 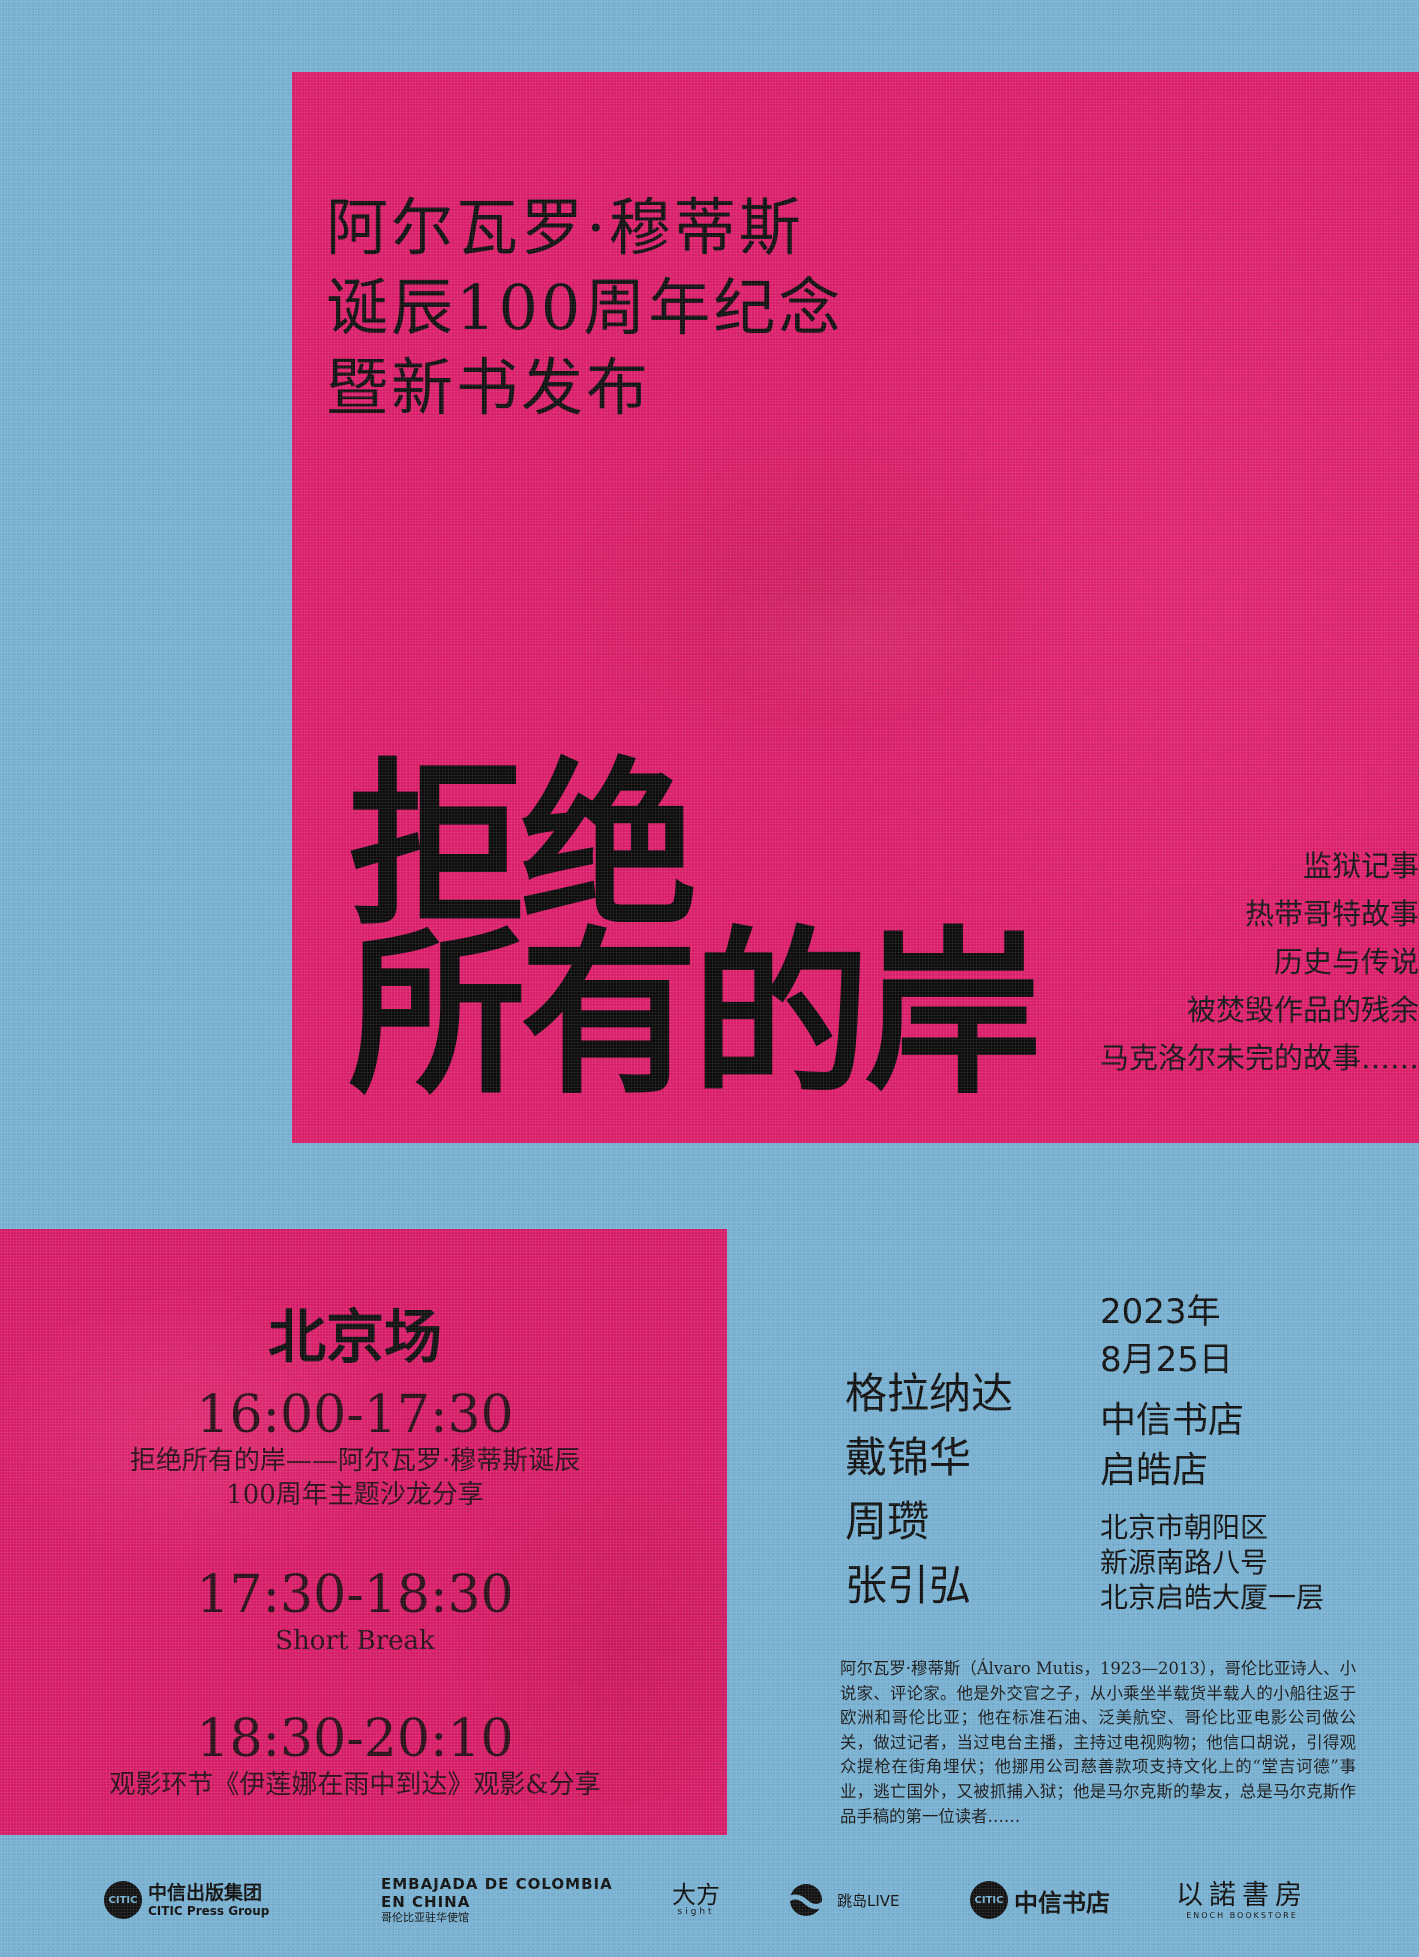 What do you see at coordinates (426, 1902) in the screenshot?
I see `embassy-line: EN CHINA` at bounding box center [426, 1902].